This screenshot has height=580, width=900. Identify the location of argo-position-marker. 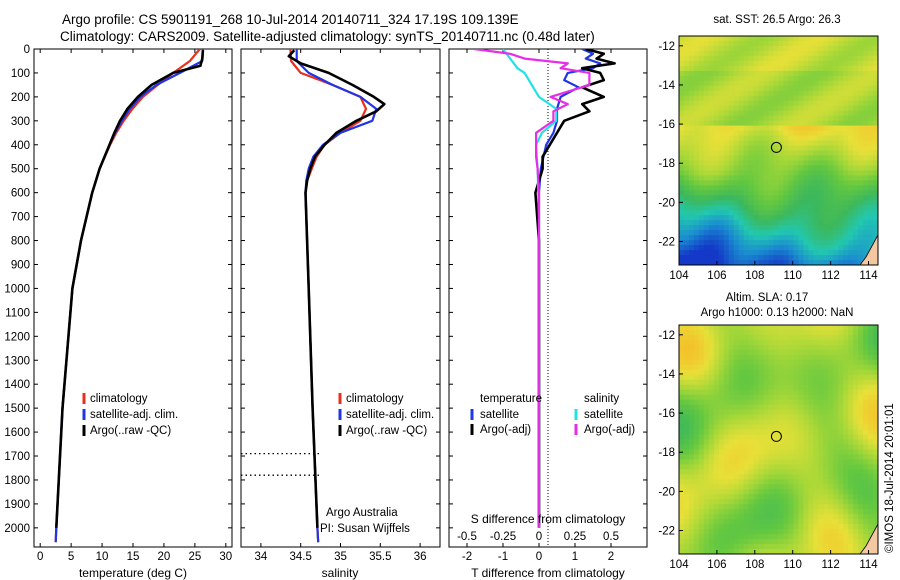
(776, 436).